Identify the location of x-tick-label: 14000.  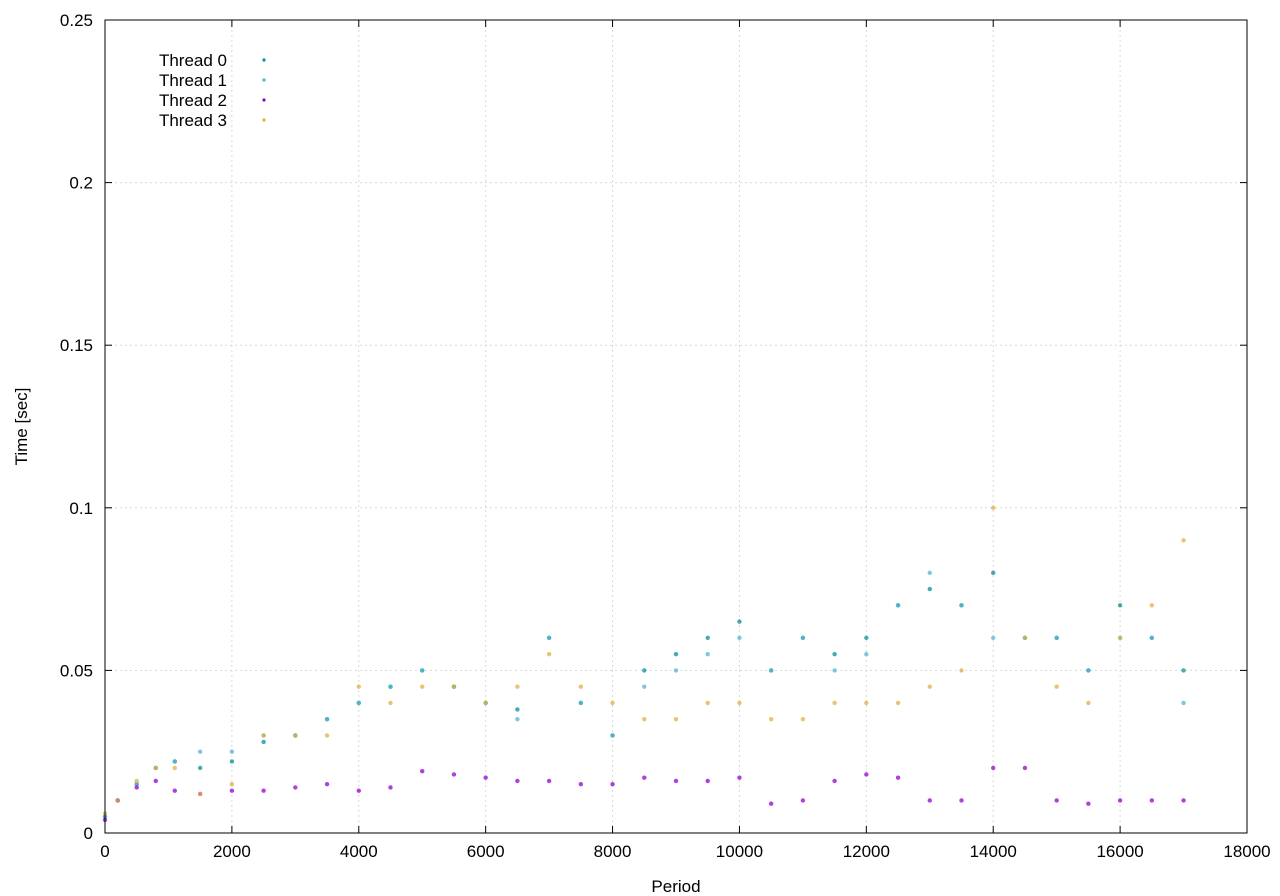
(993, 851).